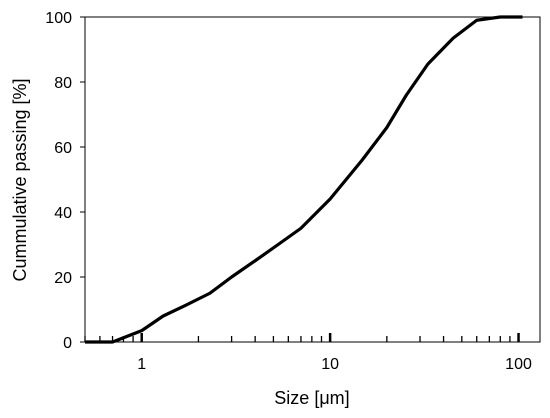  What do you see at coordinates (302, 337) in the screenshot?
I see `x-axis-ticks` at bounding box center [302, 337].